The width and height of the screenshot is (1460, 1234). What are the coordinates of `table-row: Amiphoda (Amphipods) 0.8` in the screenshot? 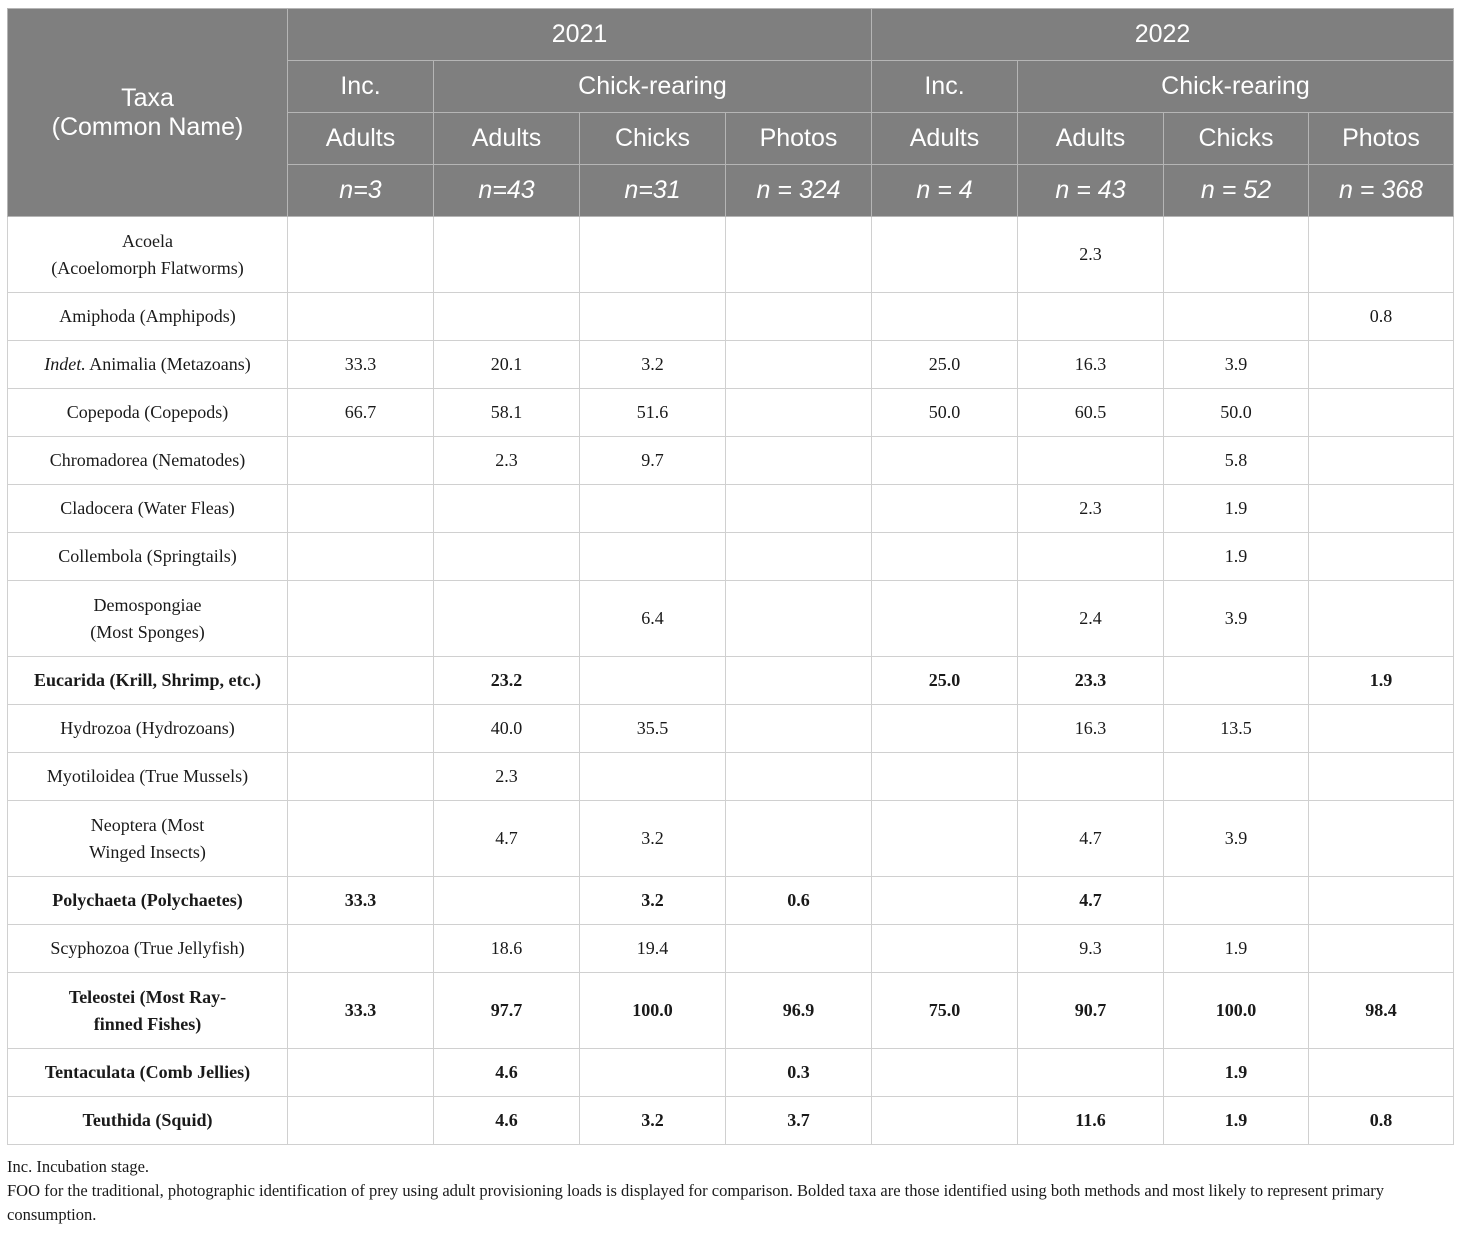 It's located at (730, 316).